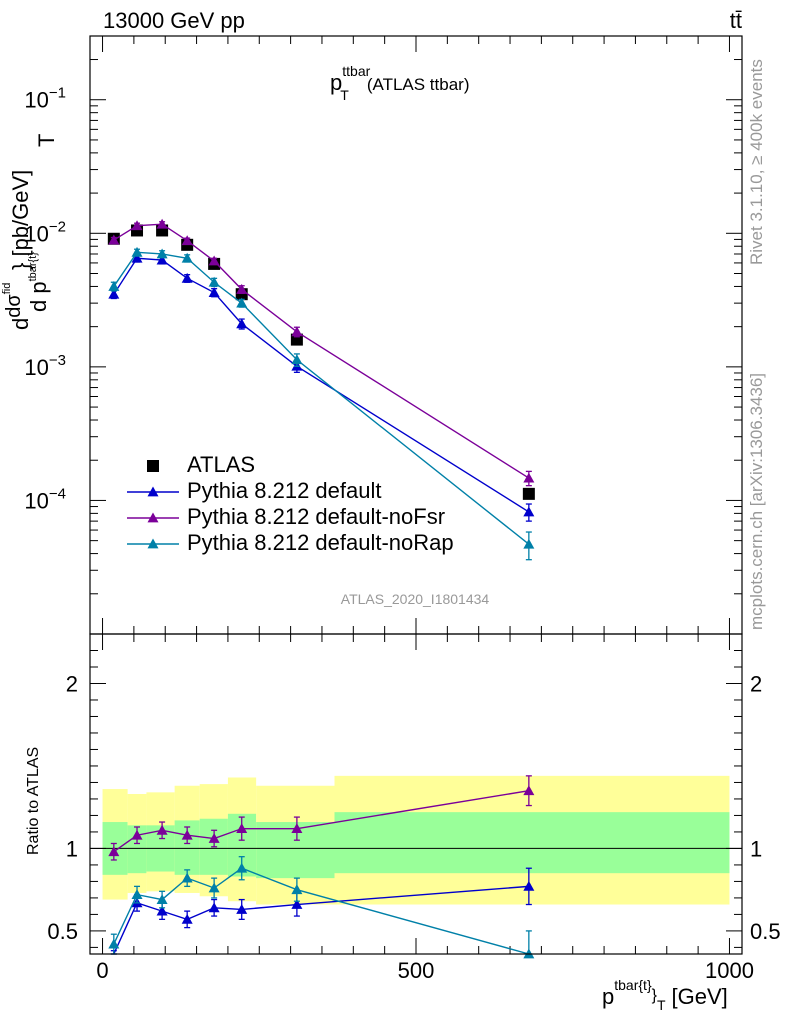 This screenshot has width=786, height=1024. I want to click on process-label: tt̄, so click(736, 20).